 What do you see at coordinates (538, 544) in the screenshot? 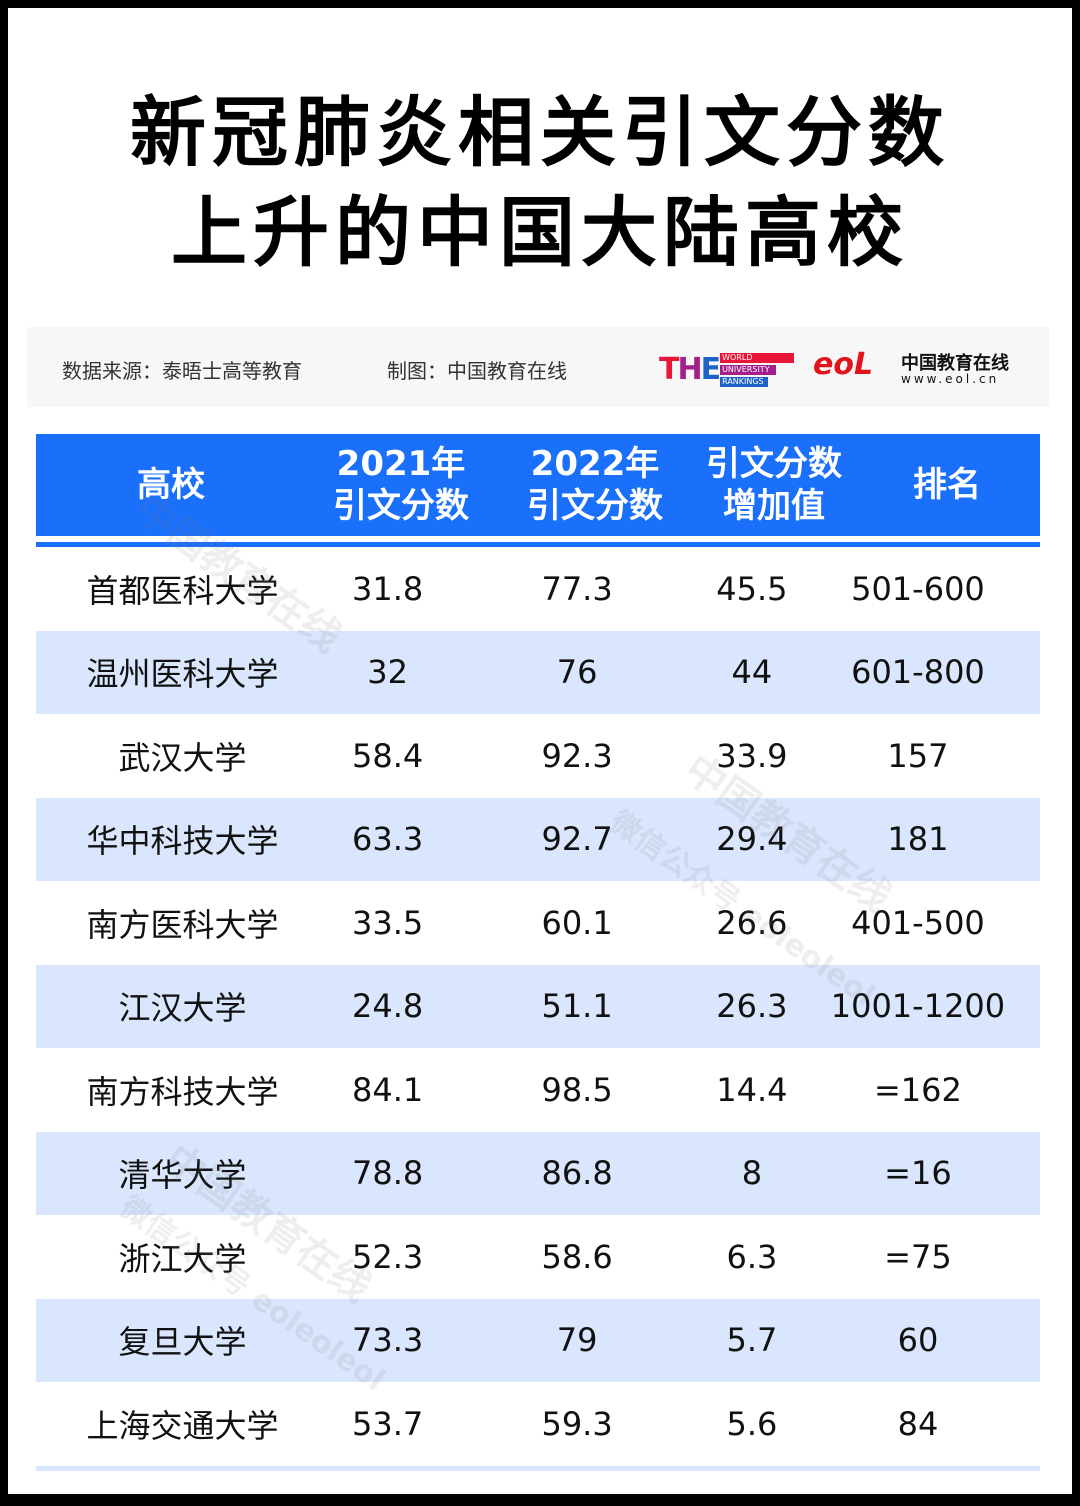
I see `header-divider` at bounding box center [538, 544].